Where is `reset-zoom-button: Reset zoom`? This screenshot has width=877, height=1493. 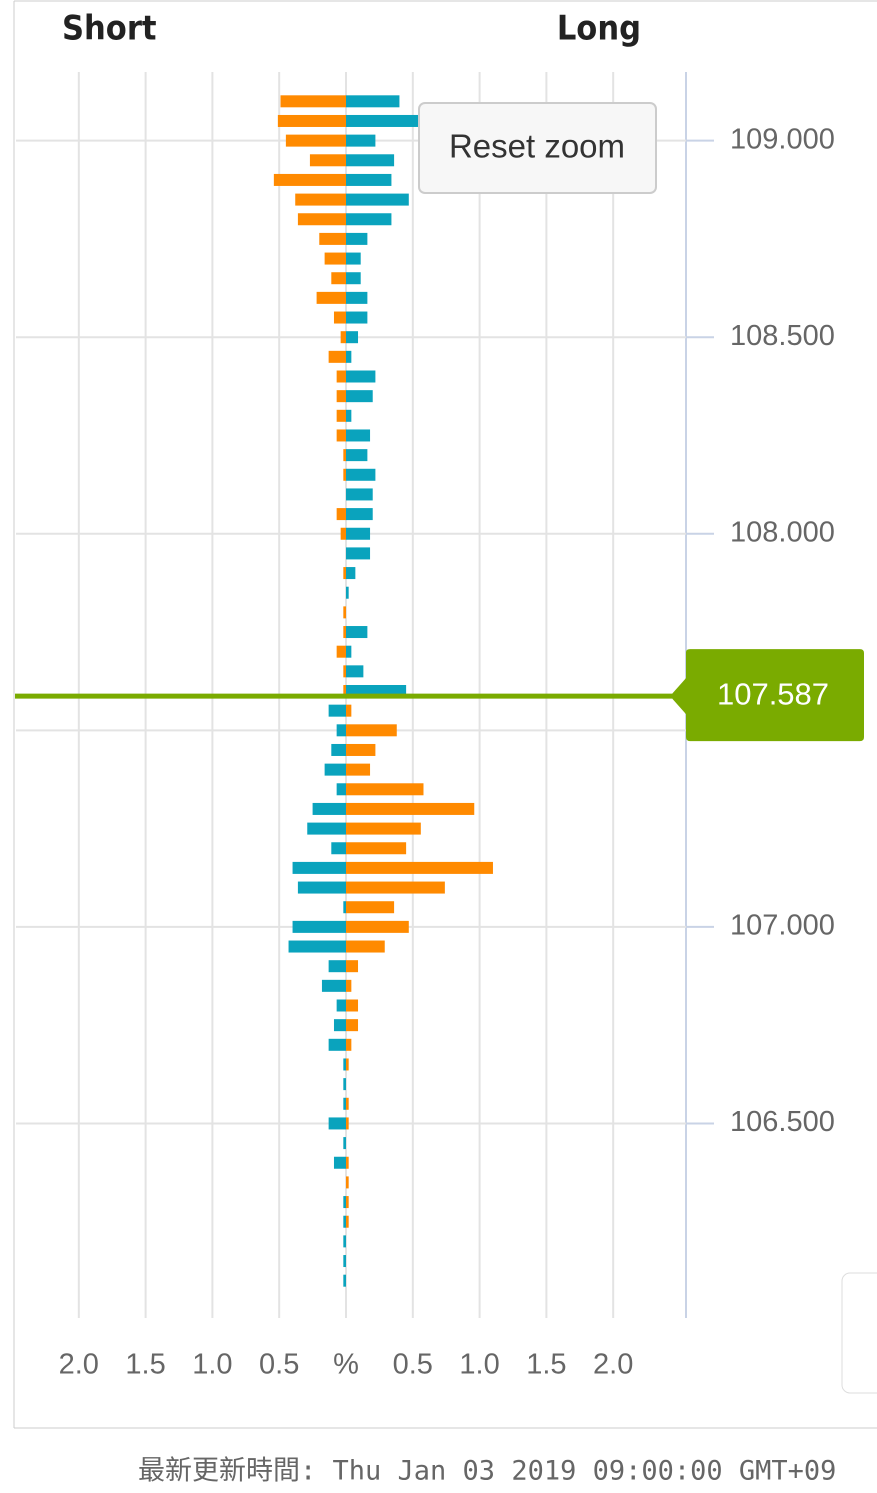 reset-zoom-button: Reset zoom is located at coordinates (537, 148).